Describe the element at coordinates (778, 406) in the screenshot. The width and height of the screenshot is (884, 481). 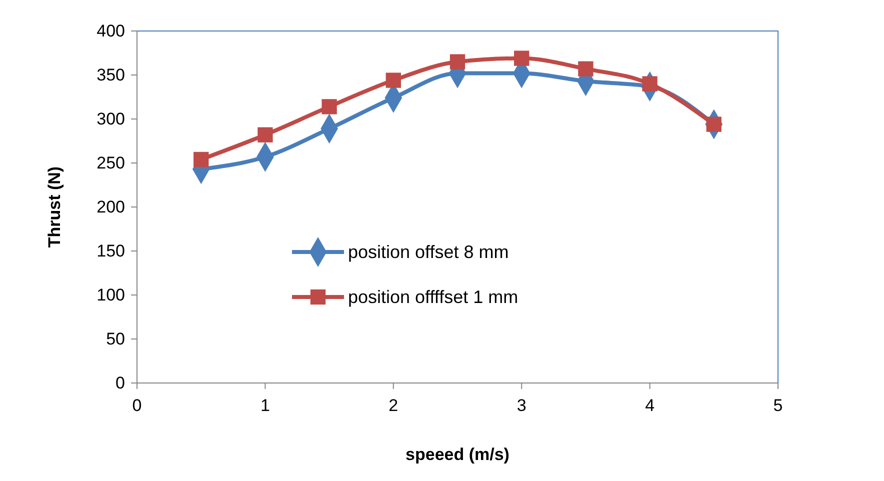
I see `x-tick-label: 5` at that location.